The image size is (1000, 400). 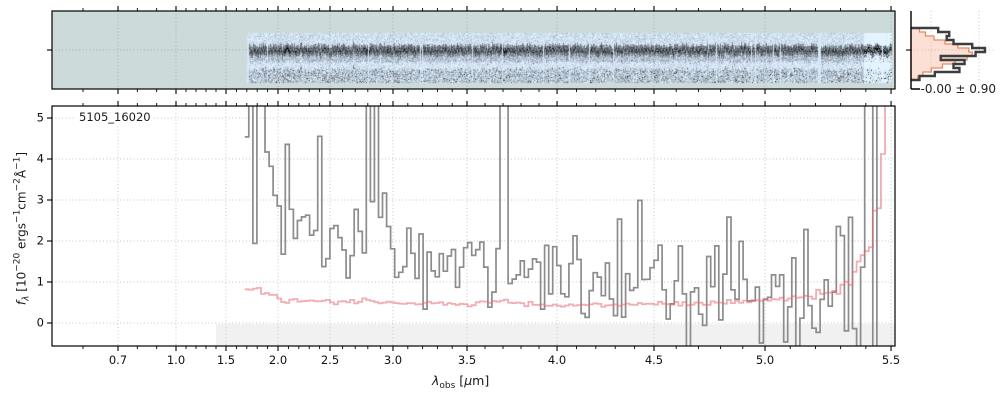 I want to click on y-axis-label-exp2: −2, so click(x=17, y=185).